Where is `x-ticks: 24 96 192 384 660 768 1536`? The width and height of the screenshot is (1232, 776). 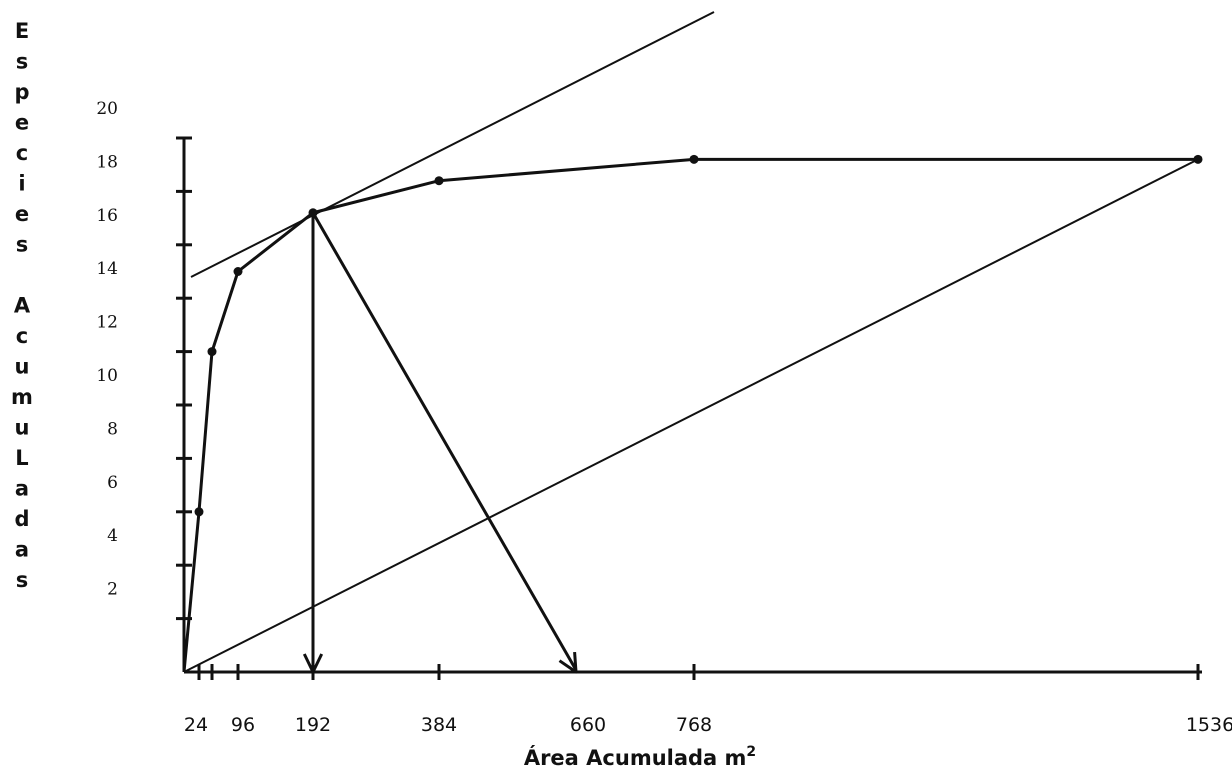
x-ticks: 24 96 192 384 660 768 1536 is located at coordinates (708, 700).